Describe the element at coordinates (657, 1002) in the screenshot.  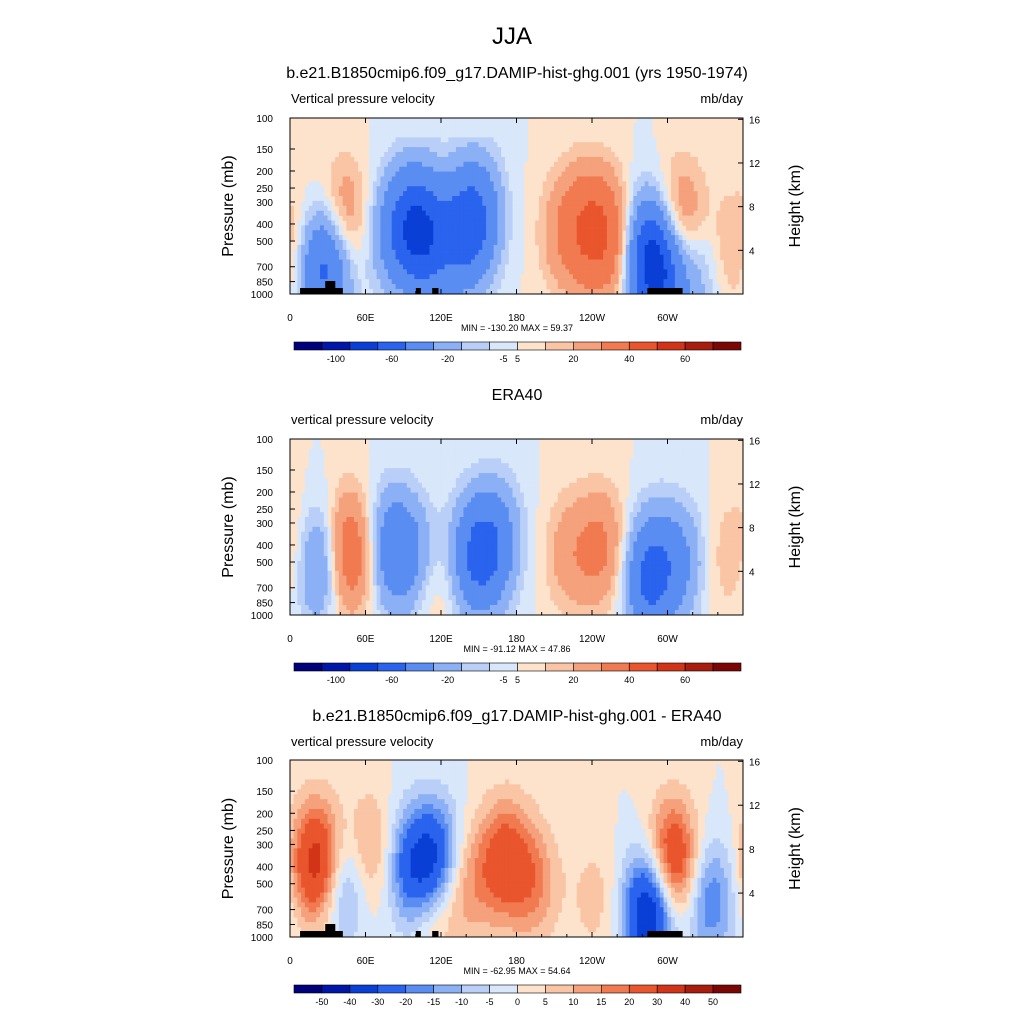
I see `colorbar-label: 30` at that location.